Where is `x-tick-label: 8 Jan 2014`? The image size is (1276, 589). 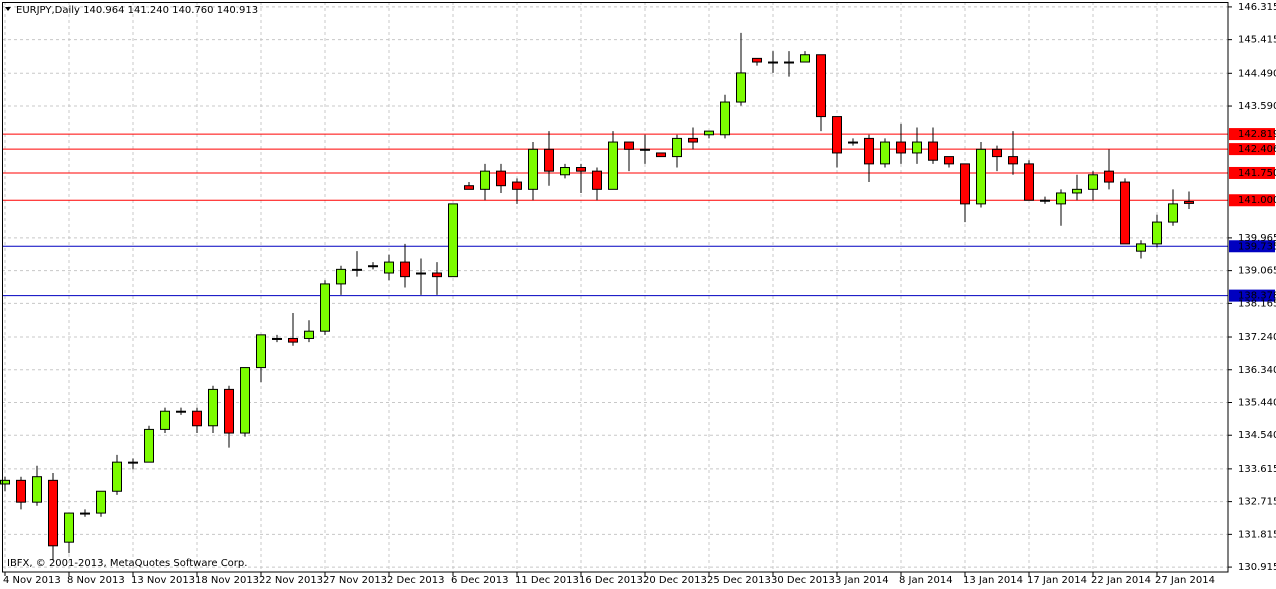 x-tick-label: 8 Jan 2014 is located at coordinates (926, 580).